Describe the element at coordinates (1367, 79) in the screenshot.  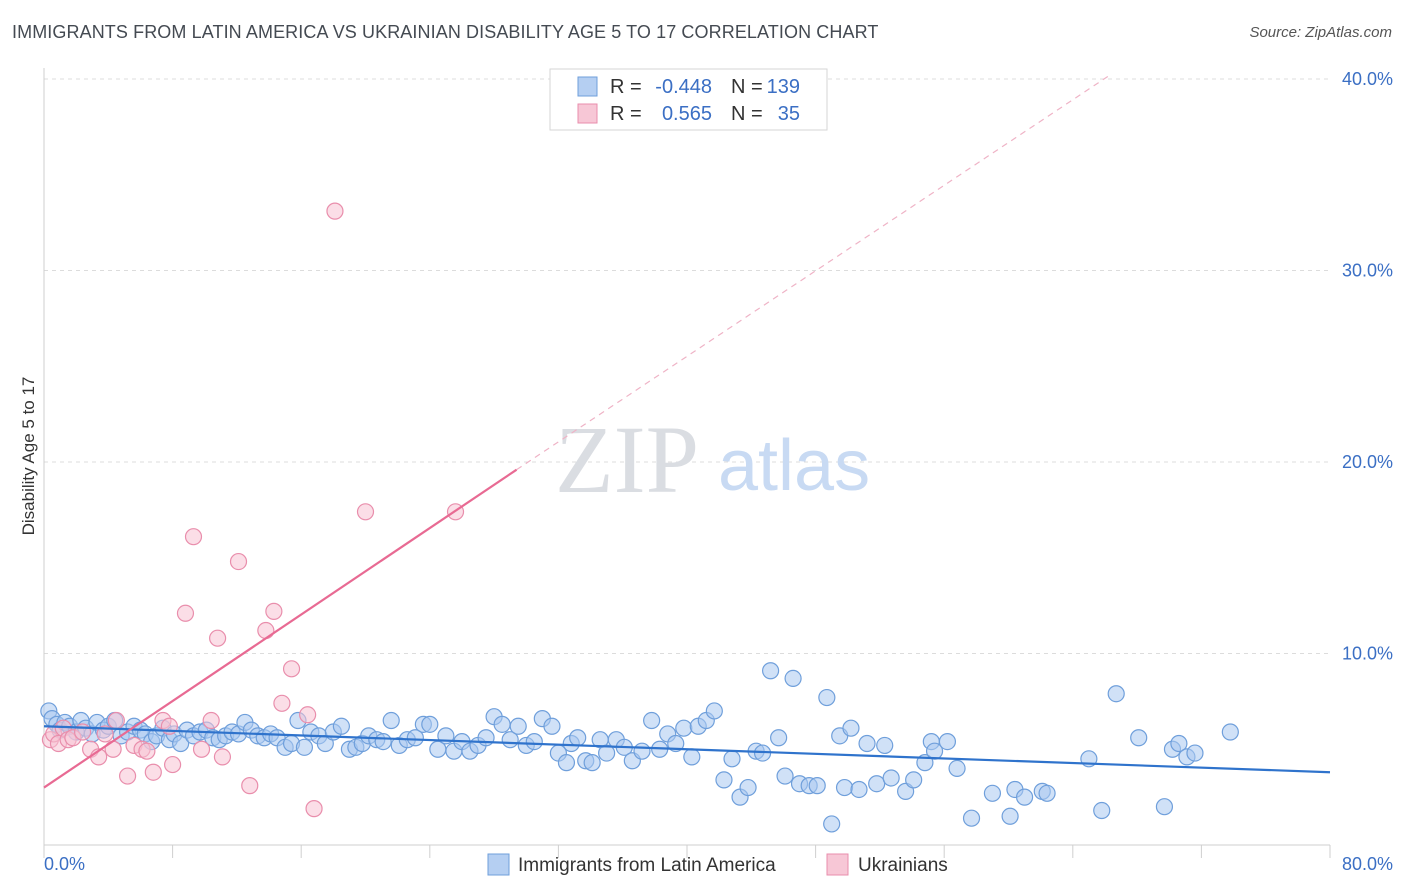
I see `y-tick-label: 40.0%` at that location.